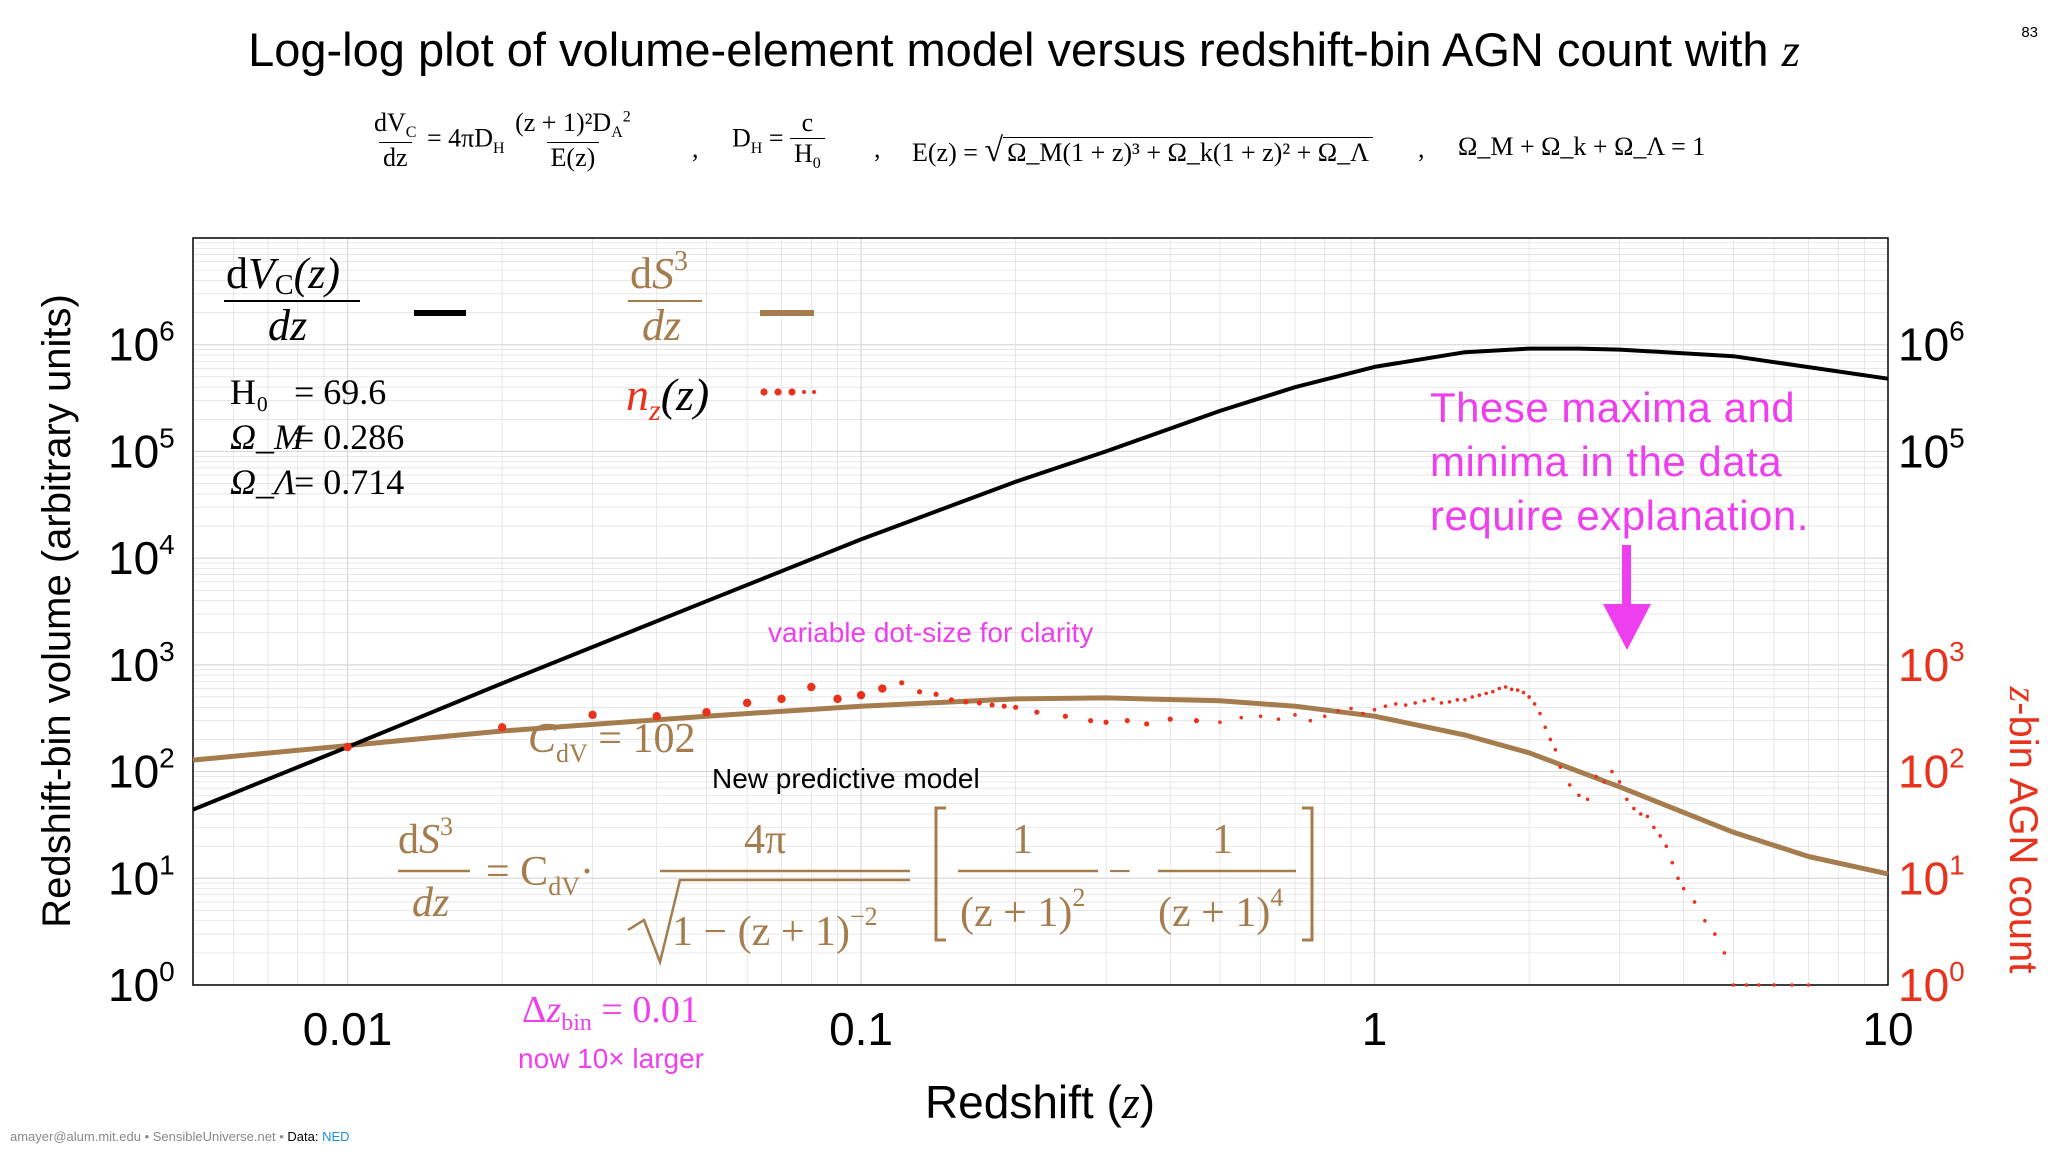 Image resolution: width=2048 pixels, height=1152 pixels. Describe the element at coordinates (610, 1012) in the screenshot. I see `dz-bin-label: Δzbin = 0.01` at that location.